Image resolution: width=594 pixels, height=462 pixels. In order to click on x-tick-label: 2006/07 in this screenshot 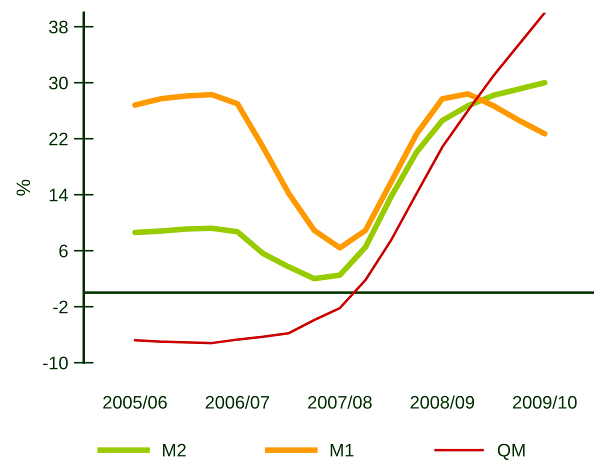, I will do `click(238, 402)`.